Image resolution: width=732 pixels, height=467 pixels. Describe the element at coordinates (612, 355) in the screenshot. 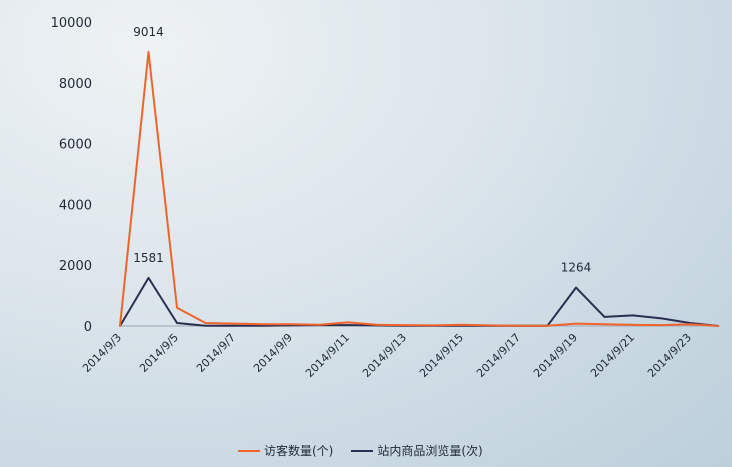

I see `x-tick-label: 2014/9/21` at that location.